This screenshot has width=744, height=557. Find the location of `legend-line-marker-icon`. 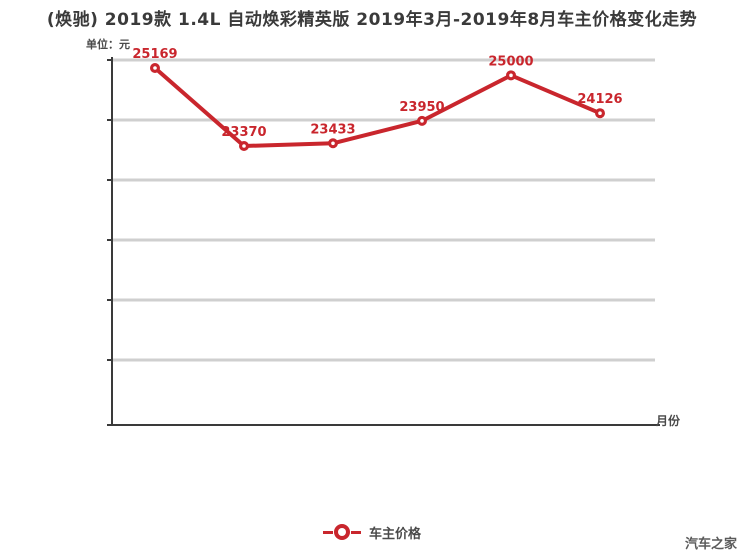

legend-line-marker-icon is located at coordinates (341, 532).